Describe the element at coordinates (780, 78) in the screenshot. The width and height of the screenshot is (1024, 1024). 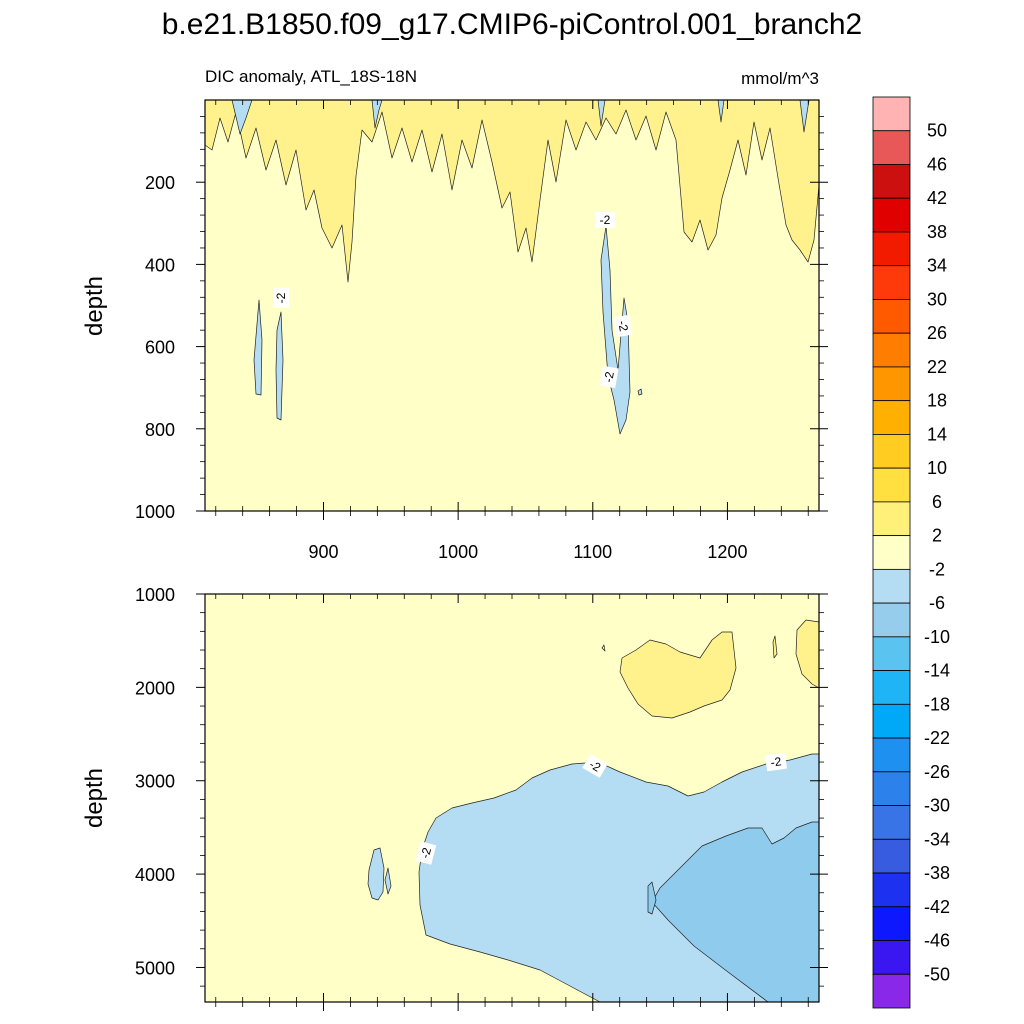
I see `units-label: mmol/m^3` at that location.